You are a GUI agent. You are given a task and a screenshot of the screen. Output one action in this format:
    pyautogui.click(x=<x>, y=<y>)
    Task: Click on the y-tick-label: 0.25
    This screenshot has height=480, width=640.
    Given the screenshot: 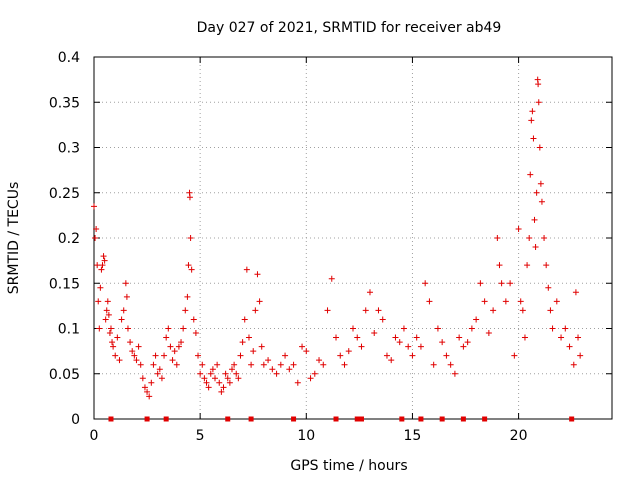 What is the action you would take?
    pyautogui.click(x=64, y=194)
    